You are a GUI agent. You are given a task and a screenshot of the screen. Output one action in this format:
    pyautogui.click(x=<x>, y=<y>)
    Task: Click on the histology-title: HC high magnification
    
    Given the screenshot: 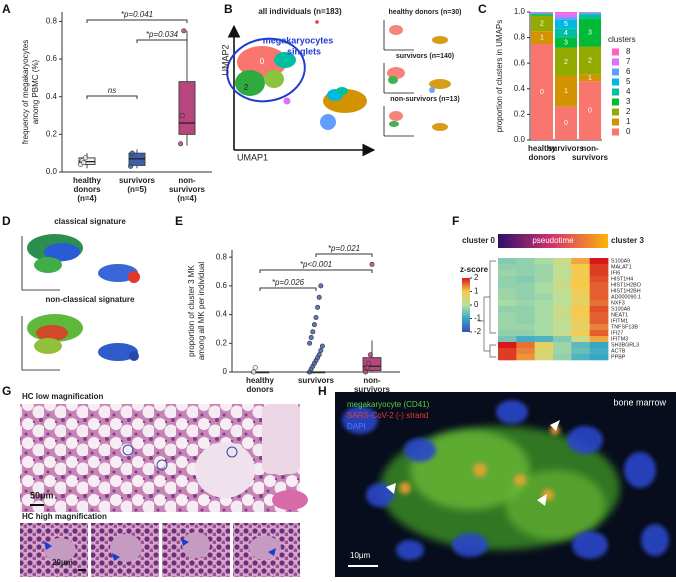 What is the action you would take?
    pyautogui.click(x=64, y=516)
    